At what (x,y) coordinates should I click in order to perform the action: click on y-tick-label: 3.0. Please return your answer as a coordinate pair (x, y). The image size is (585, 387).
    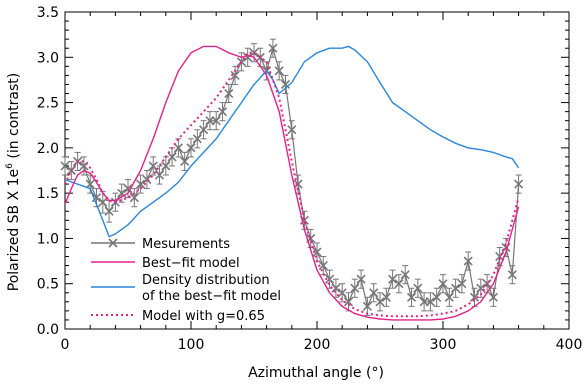
    Looking at the image, I should click on (48, 58).